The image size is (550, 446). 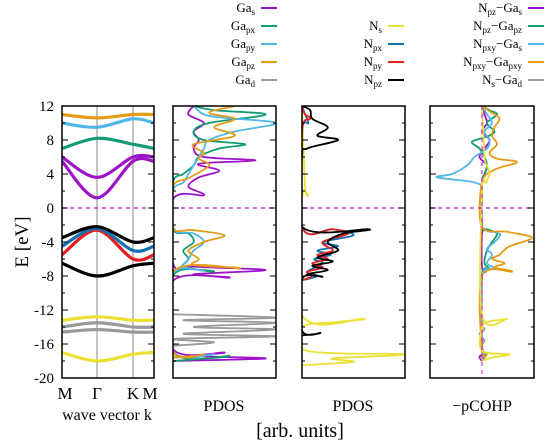 What do you see at coordinates (64, 393) in the screenshot?
I see `kpoint-label-m-left: M` at bounding box center [64, 393].